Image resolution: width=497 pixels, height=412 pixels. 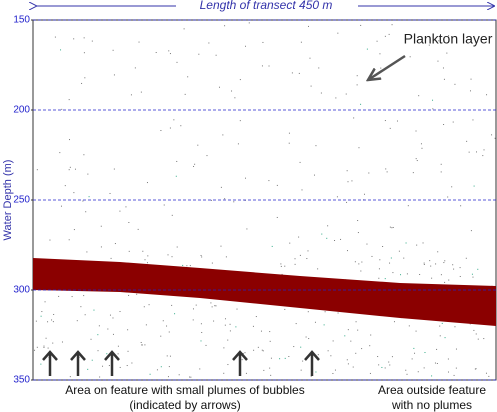 What do you see at coordinates (181, 363) in the screenshot?
I see `plume-arrows` at bounding box center [181, 363].